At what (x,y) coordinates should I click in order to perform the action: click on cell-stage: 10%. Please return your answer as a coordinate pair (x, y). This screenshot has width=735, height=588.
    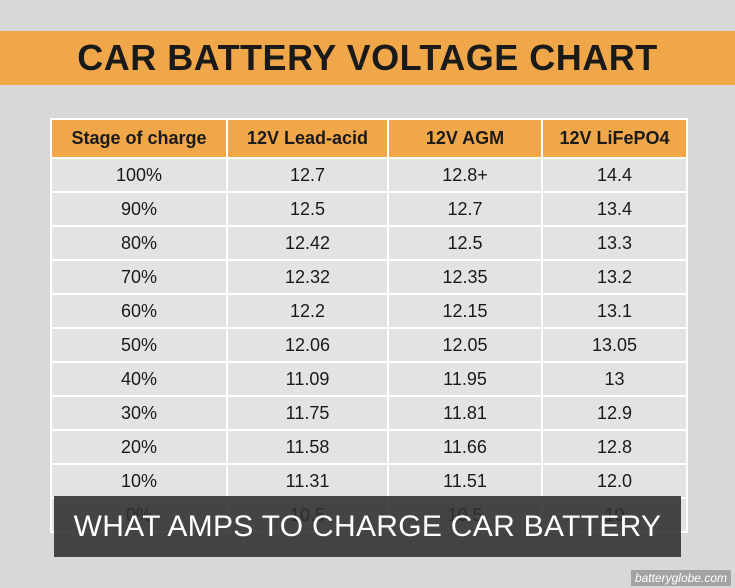
    Looking at the image, I should click on (139, 481).